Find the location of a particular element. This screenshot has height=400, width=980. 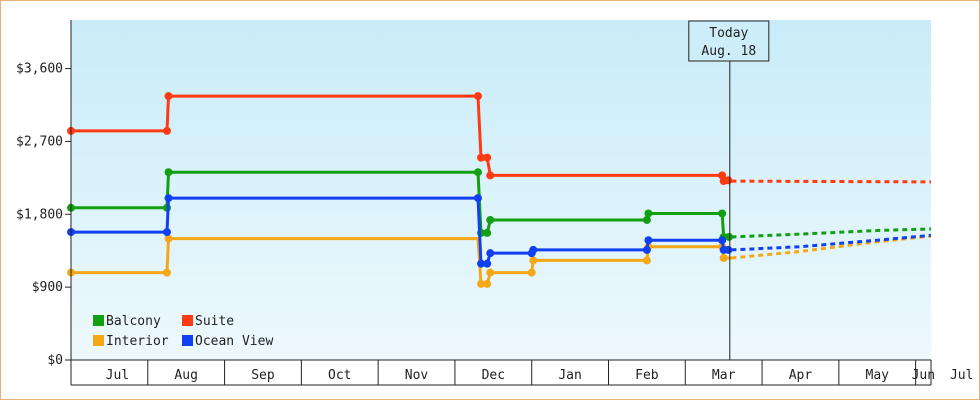

series-balcony-forecast is located at coordinates (831, 233).